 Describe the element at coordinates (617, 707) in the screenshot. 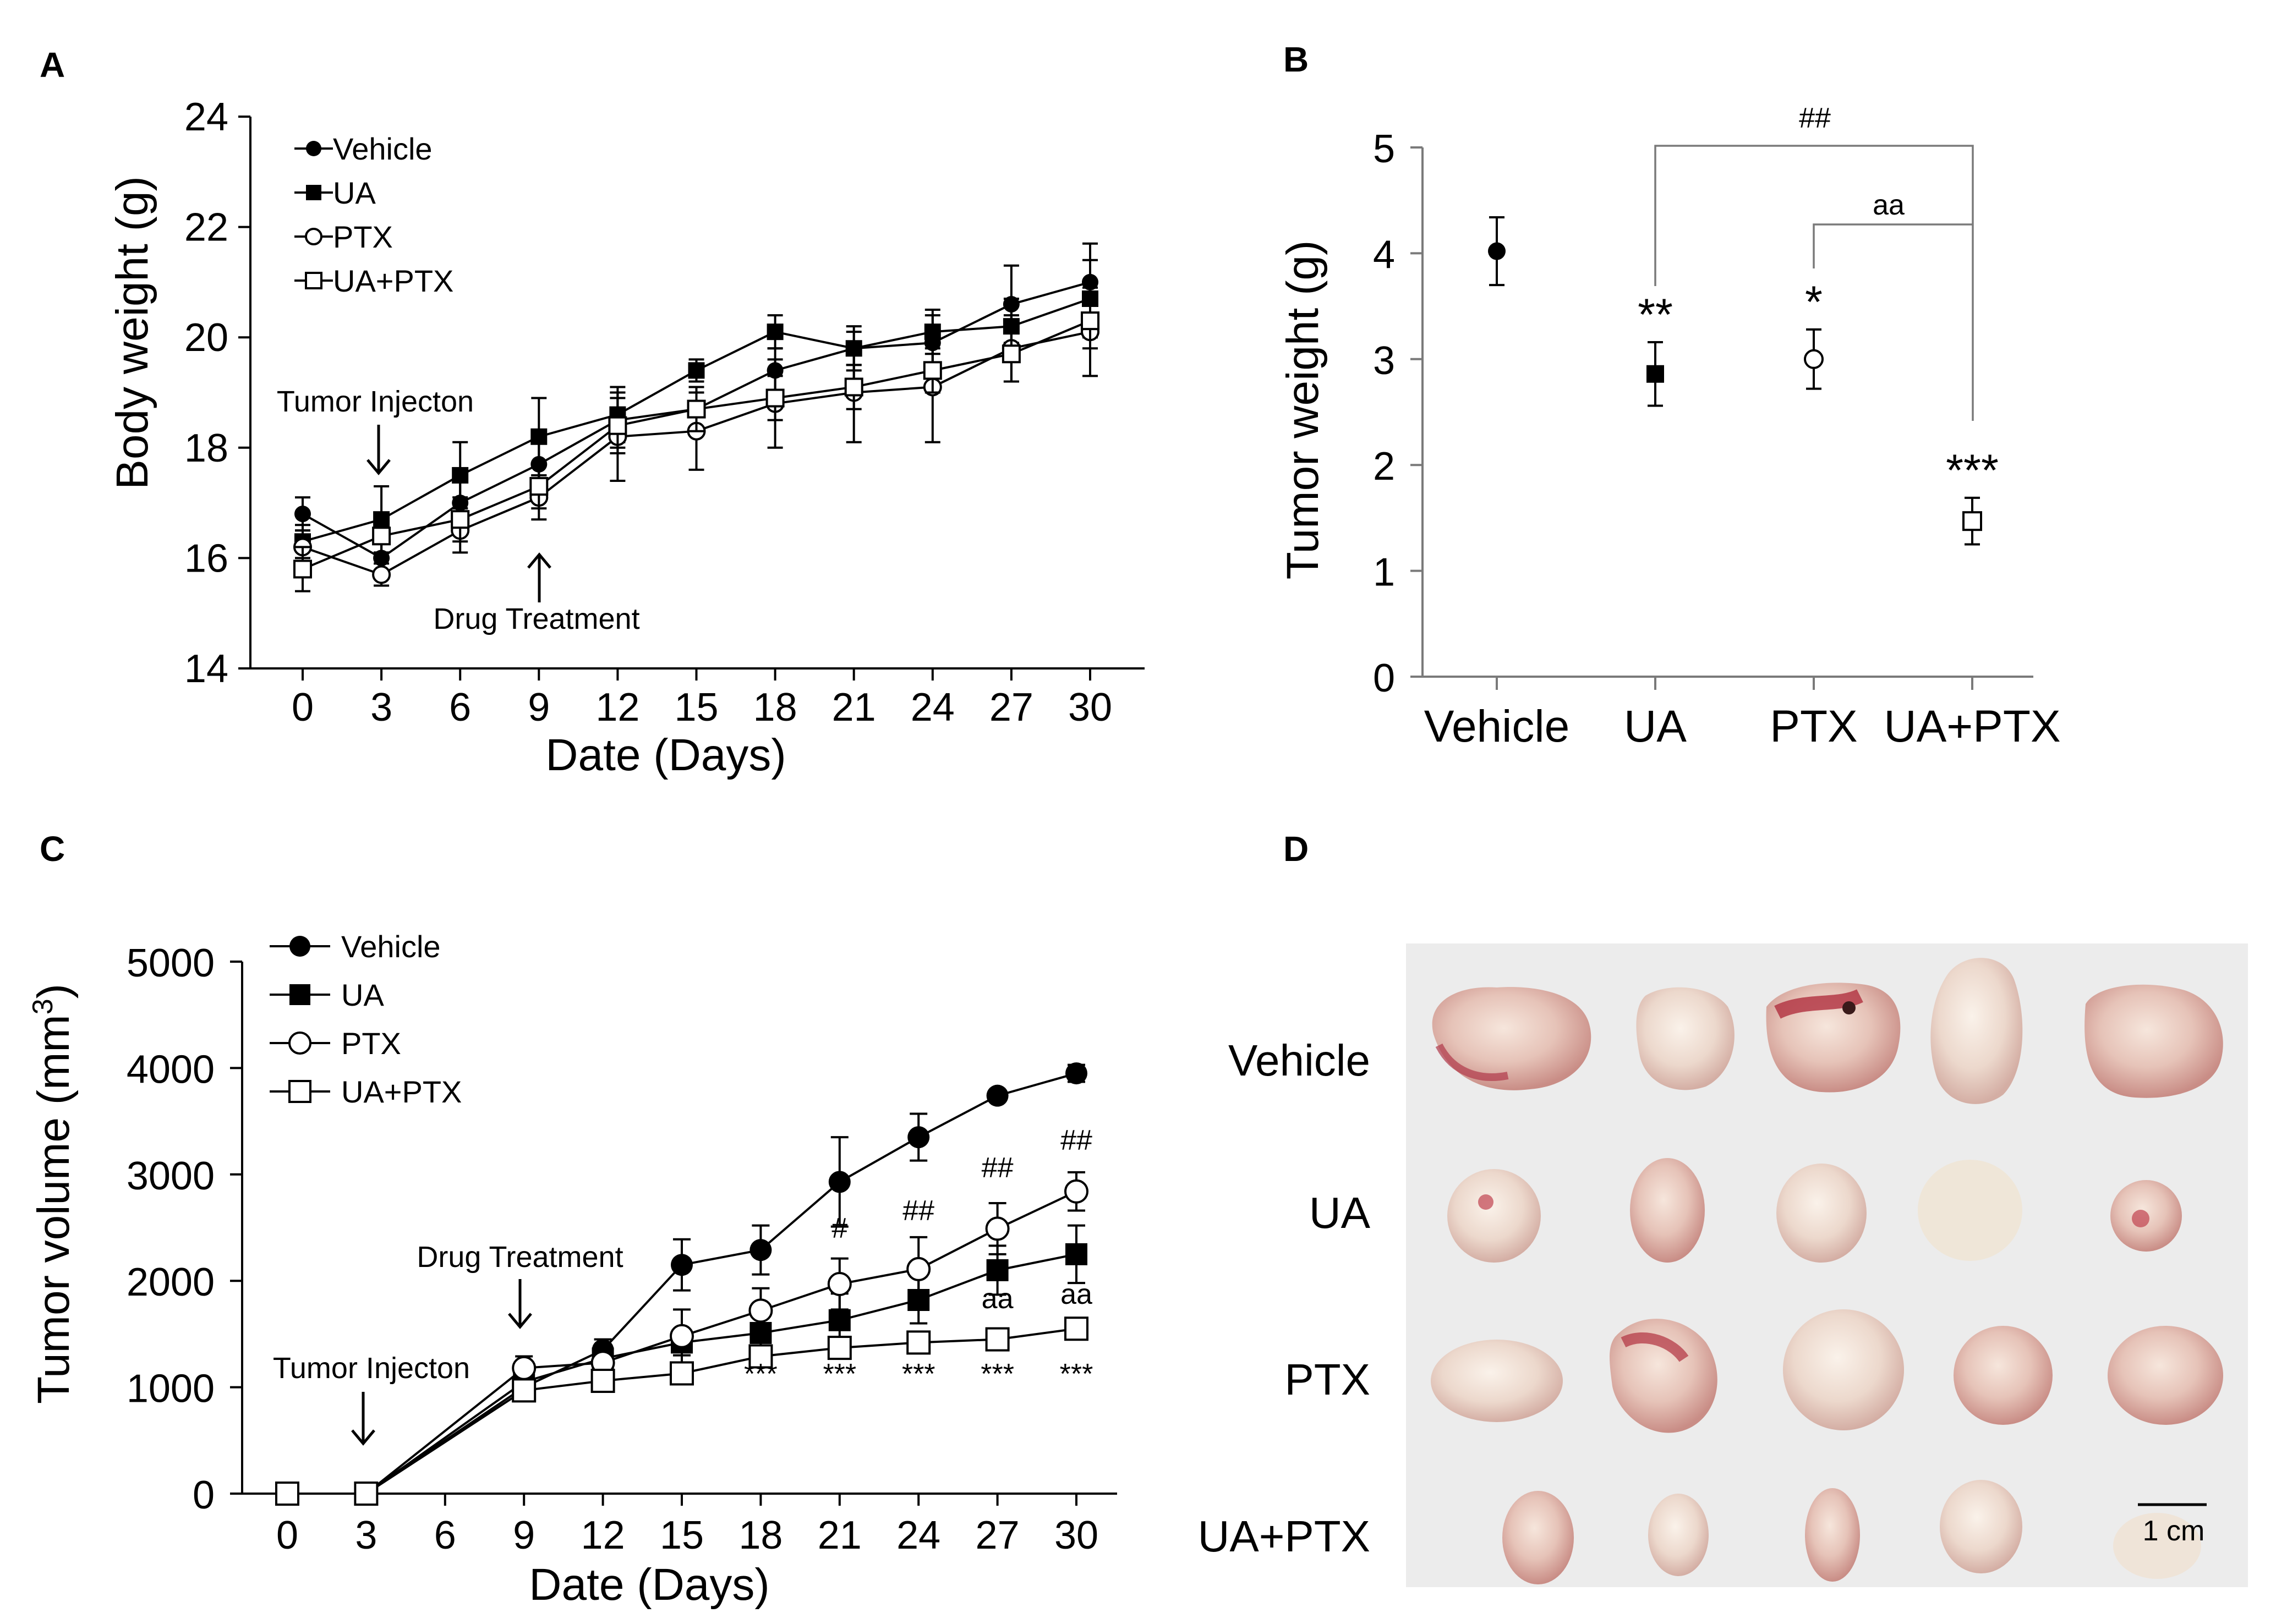

I see `x-tick-label: 12` at that location.